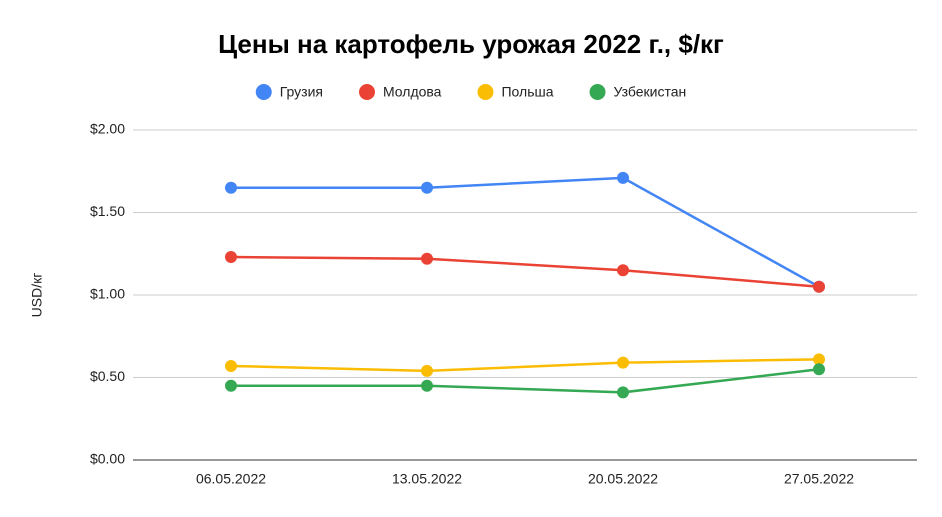  I want to click on legend-label: Польша, so click(527, 92).